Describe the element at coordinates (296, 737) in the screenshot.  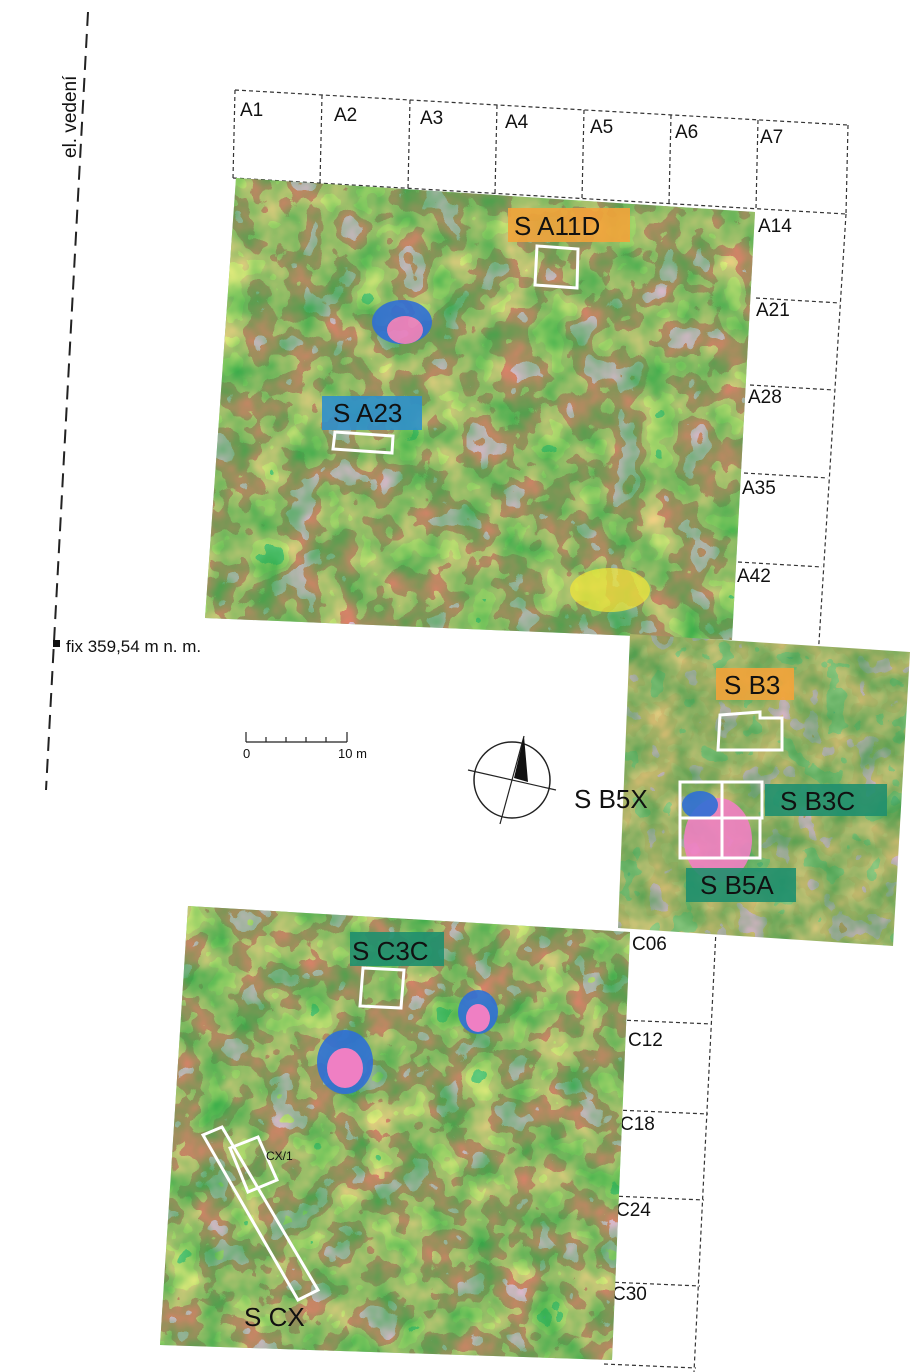
I see `scale-bar` at that location.